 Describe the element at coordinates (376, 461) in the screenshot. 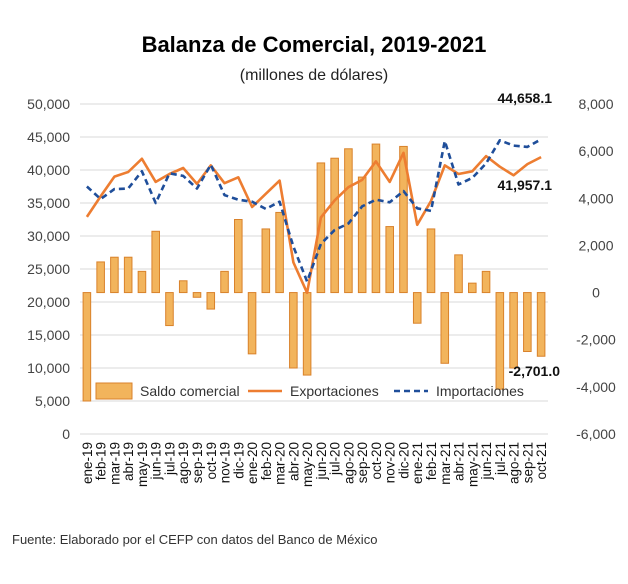

I see `x-tick-label: oct-20` at that location.